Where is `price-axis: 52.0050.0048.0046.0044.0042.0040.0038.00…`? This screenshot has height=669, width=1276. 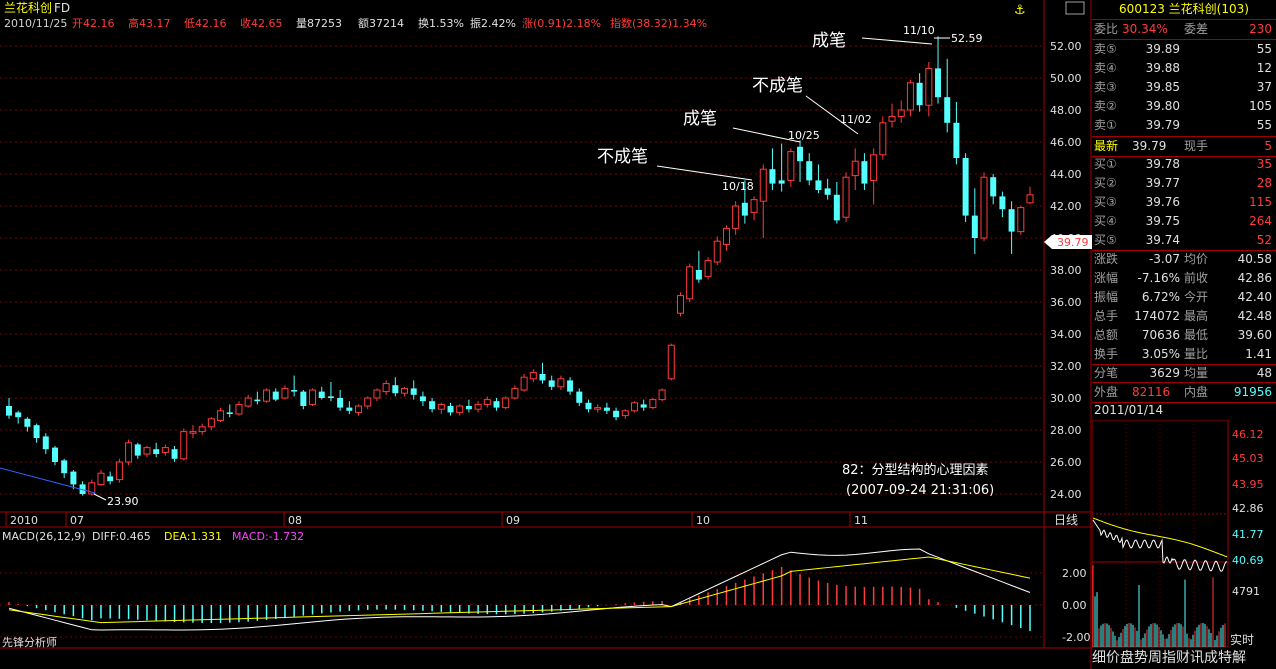 price-axis: 52.0050.0048.0046.0044.0042.0040.0038.00… is located at coordinates (1066, 270).